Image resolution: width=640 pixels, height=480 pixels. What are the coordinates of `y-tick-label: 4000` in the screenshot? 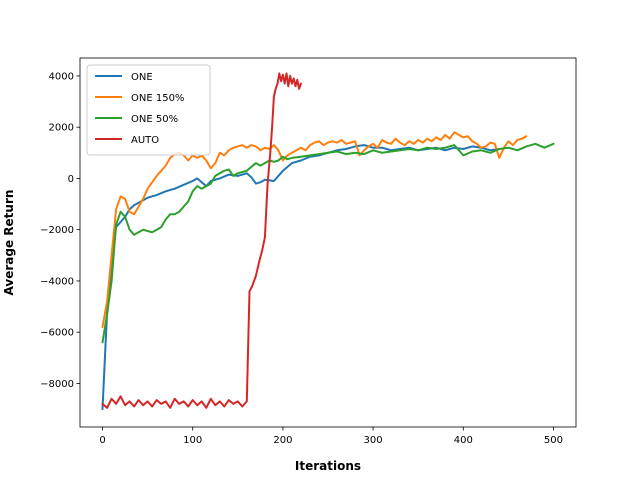 It's located at (61, 76).